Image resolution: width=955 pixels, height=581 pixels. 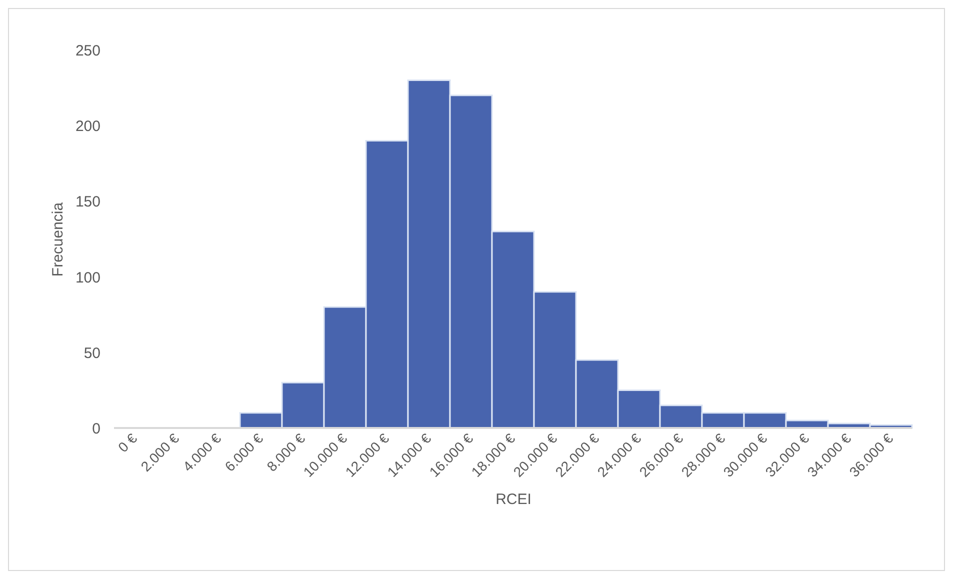 What do you see at coordinates (96, 429) in the screenshot?
I see `y-tick-label: 0` at bounding box center [96, 429].